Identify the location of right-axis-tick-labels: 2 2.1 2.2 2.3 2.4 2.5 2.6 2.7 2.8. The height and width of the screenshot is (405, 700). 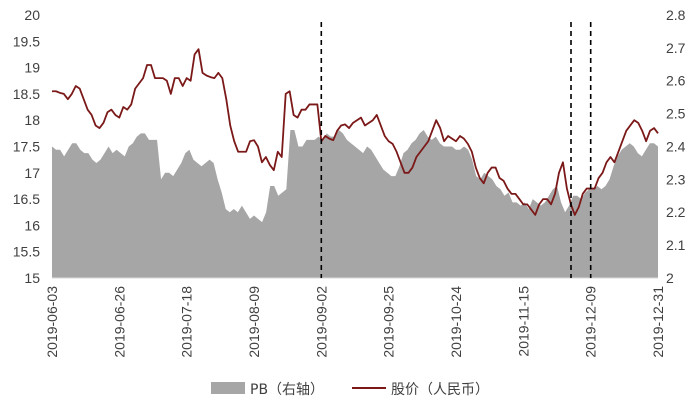
(676, 146).